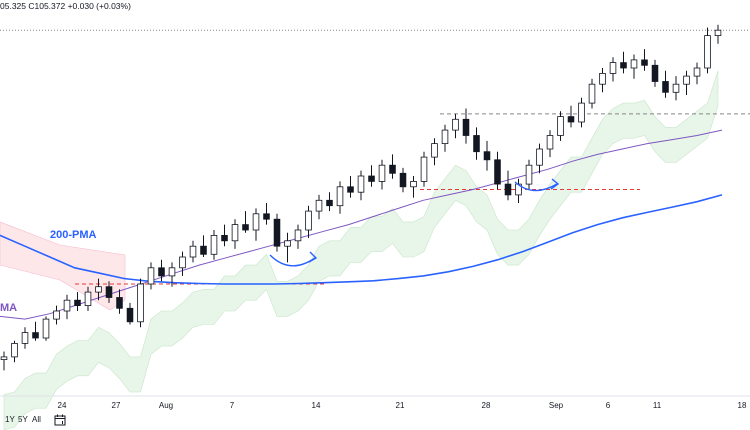 The height and width of the screenshot is (430, 750). Describe the element at coordinates (60, 420) in the screenshot. I see `calendar-icon` at that location.